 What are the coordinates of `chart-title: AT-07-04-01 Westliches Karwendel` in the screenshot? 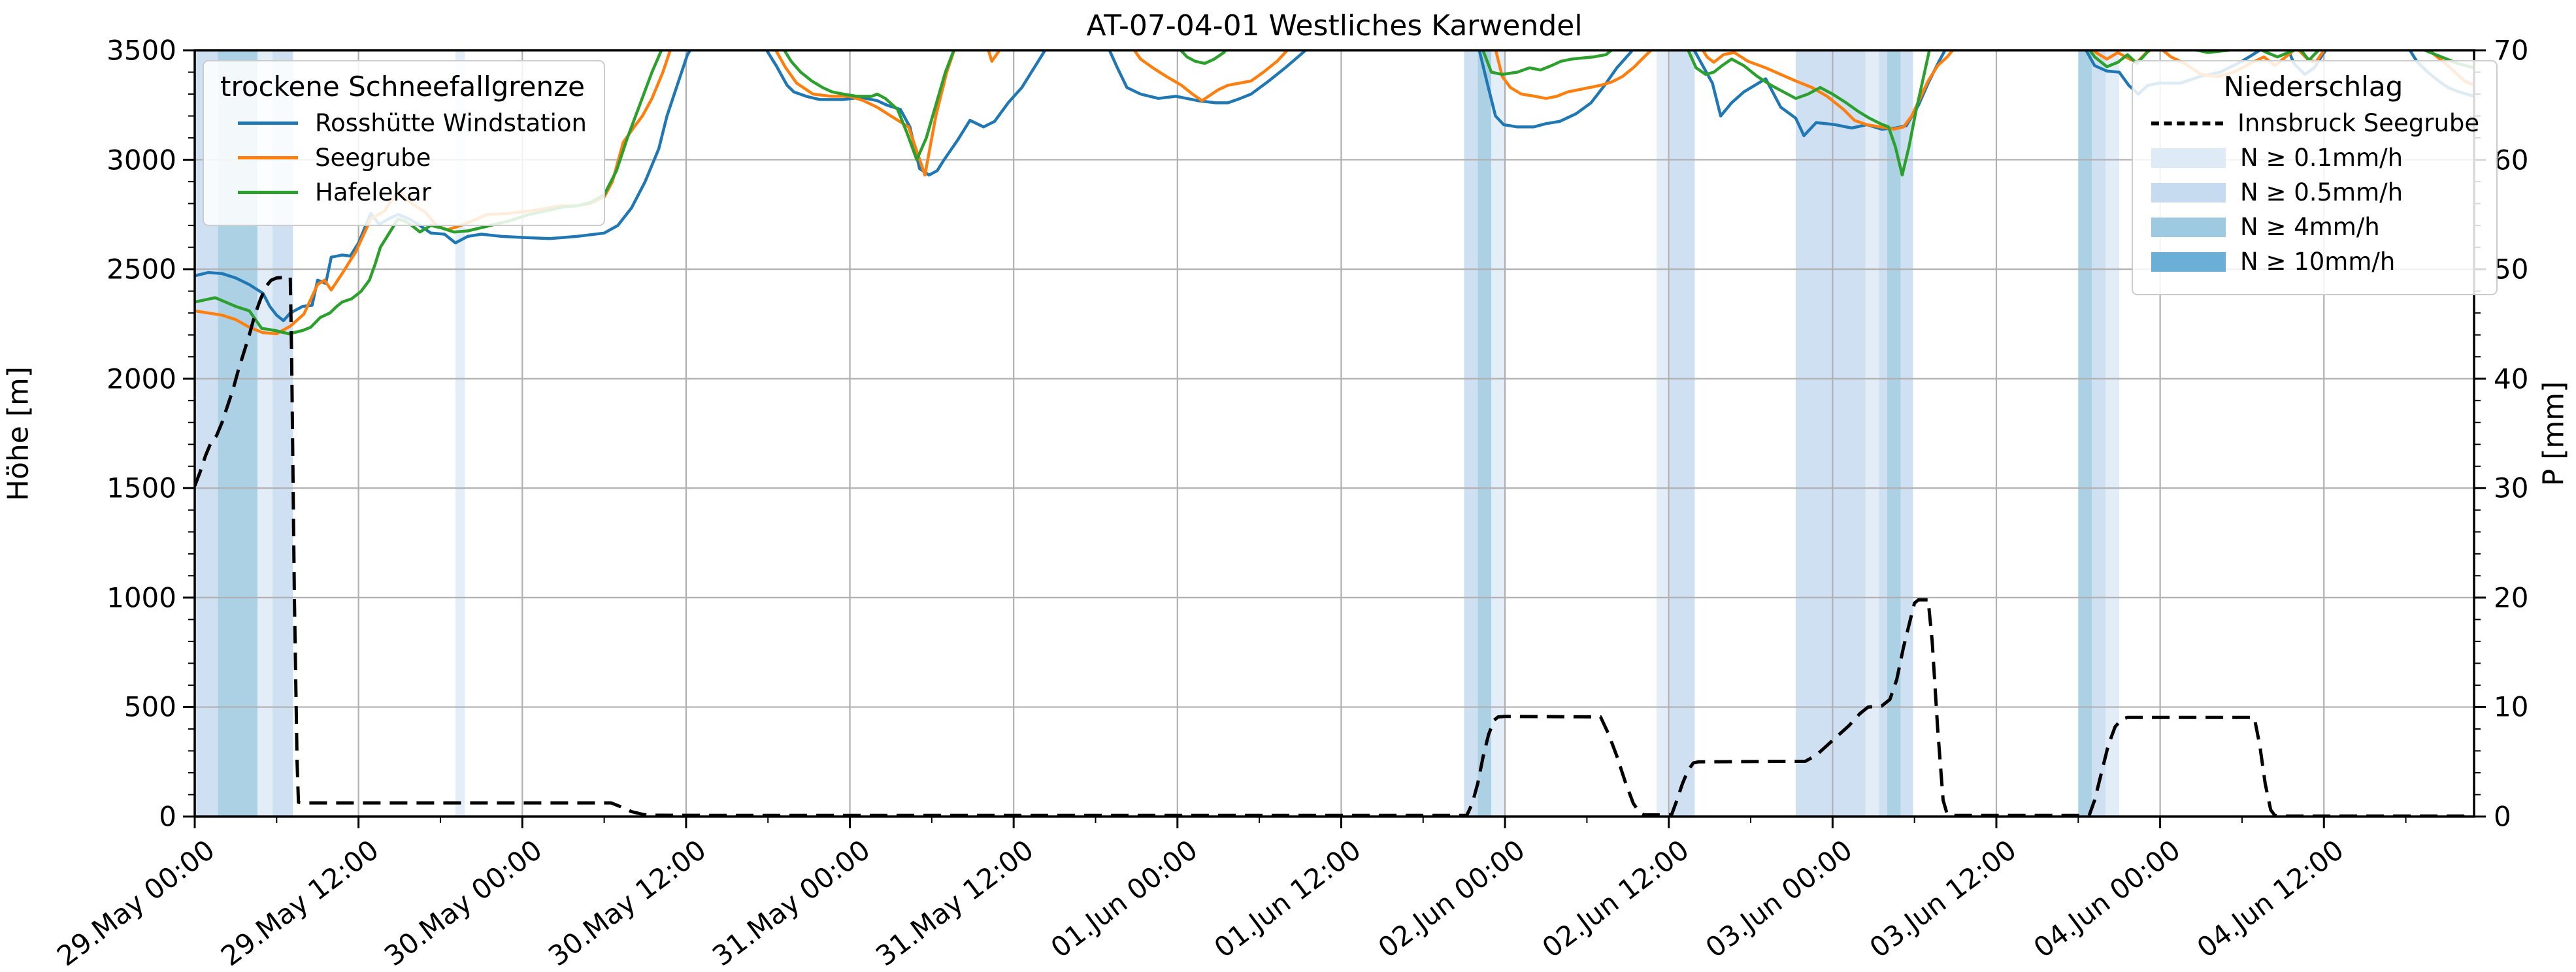 It's located at (1334, 25).